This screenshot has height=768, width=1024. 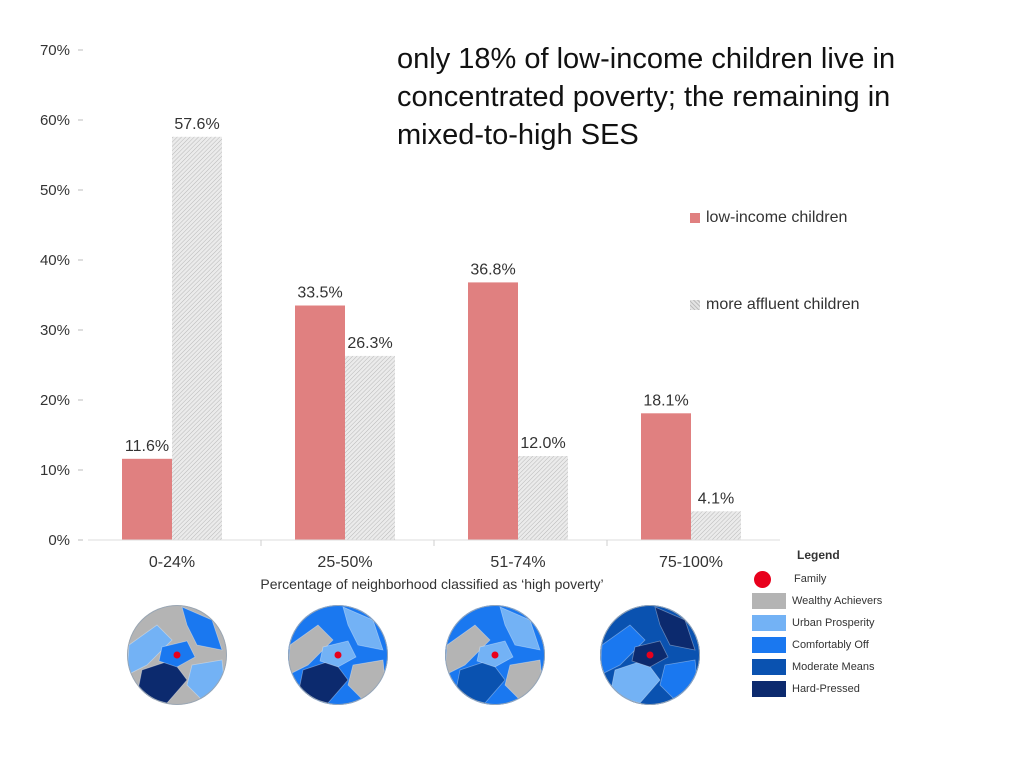 I want to click on data-label: 57.6%, so click(x=196, y=124).